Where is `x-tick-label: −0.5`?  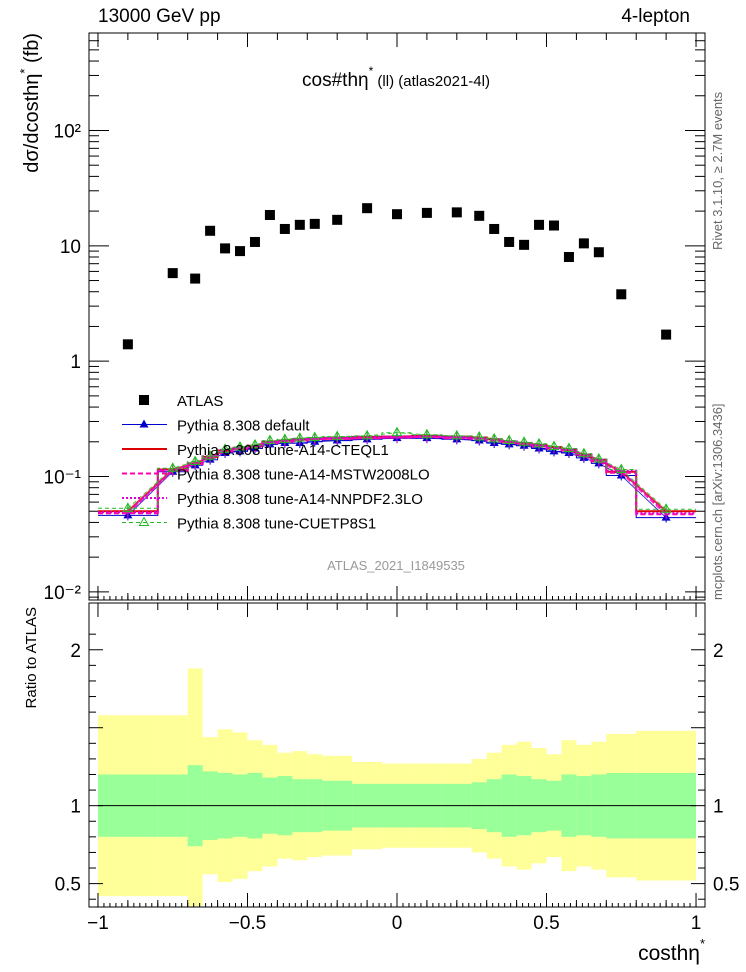
x-tick-label: −0.5 is located at coordinates (248, 923).